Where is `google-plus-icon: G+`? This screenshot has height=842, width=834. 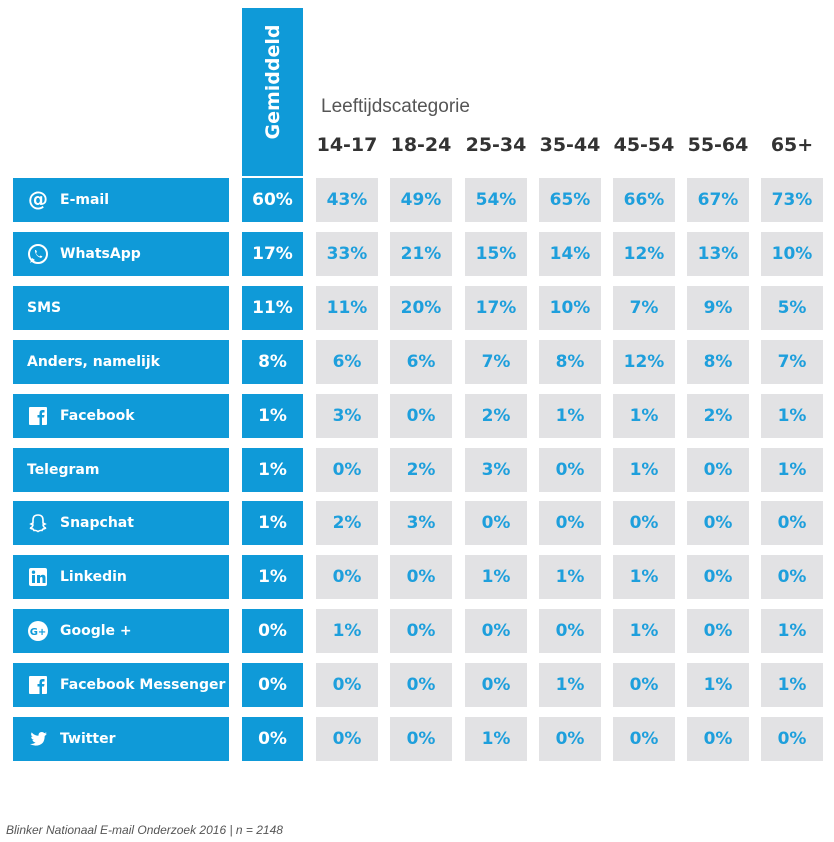 google-plus-icon: G+ is located at coordinates (38, 631).